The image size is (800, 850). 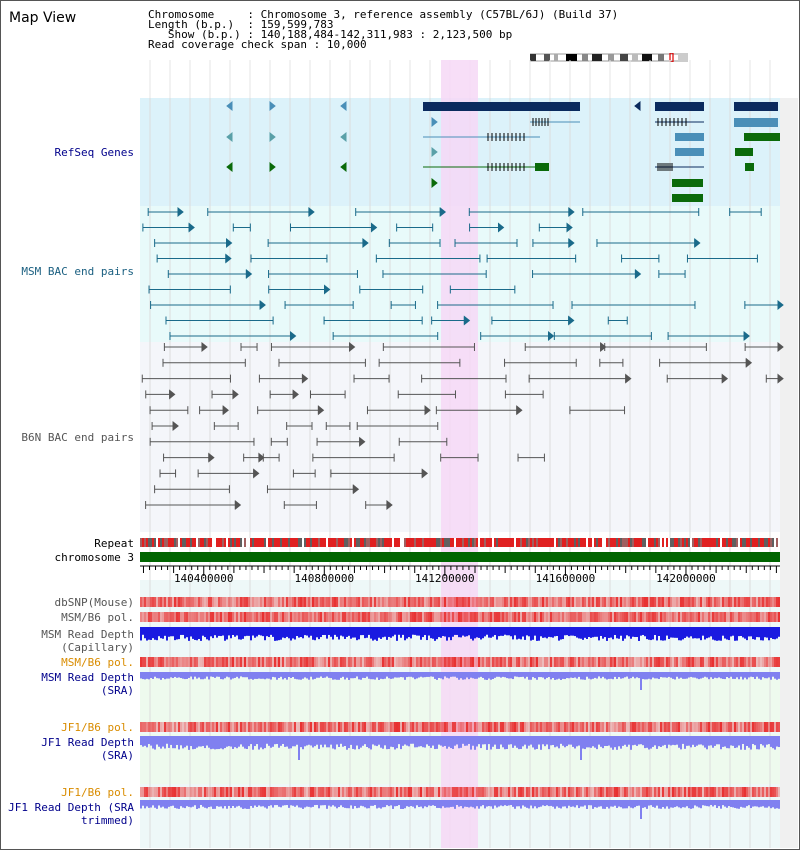 I want to click on msm-bac-pair-arrow, so click(x=501, y=227).